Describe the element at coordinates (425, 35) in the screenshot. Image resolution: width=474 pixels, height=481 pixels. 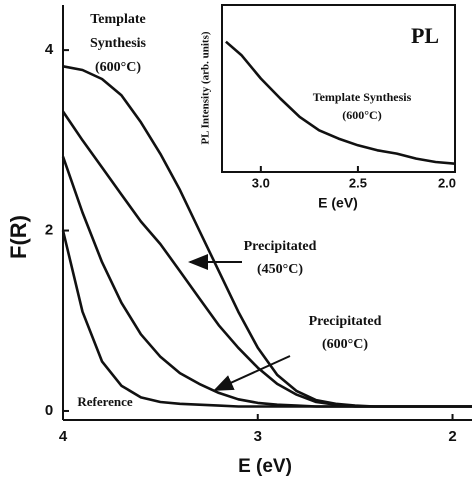
I see `inset-title: PL` at that location.